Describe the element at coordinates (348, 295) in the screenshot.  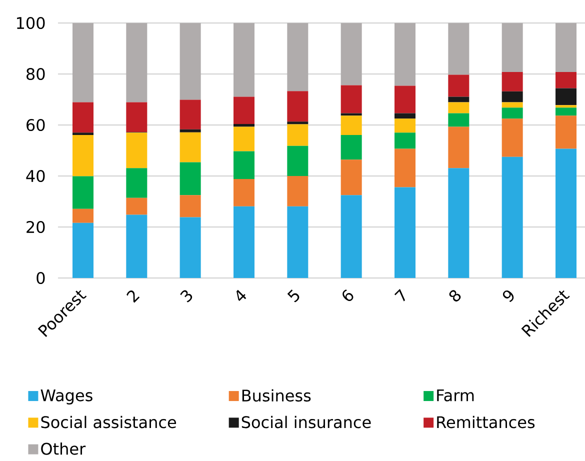
I see `x-tick-label: 6` at that location.